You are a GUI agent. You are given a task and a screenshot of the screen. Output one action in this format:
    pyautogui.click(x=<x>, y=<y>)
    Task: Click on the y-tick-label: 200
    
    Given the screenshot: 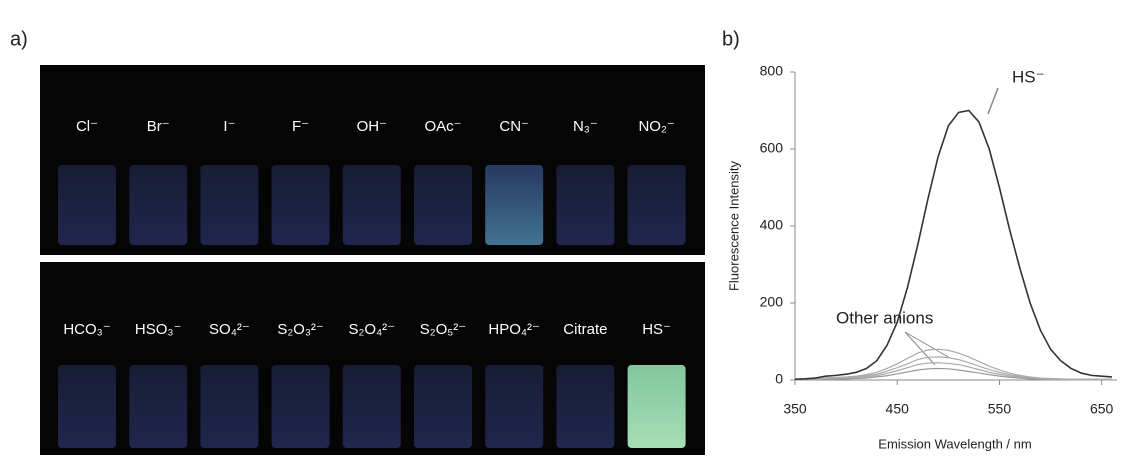 What is the action you would take?
    pyautogui.click(x=772, y=302)
    